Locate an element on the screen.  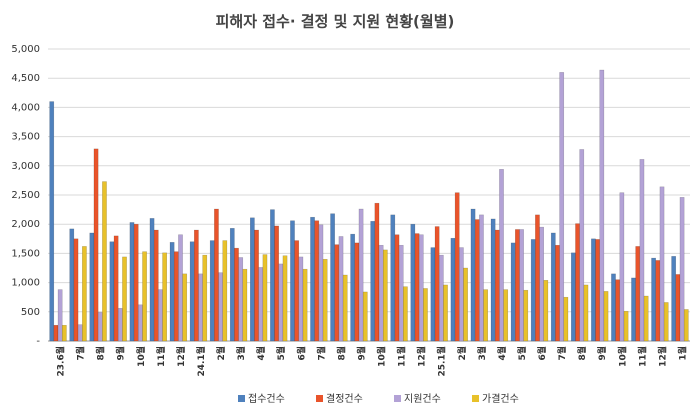
y-tick-label: 2,000 is located at coordinates (25, 224).